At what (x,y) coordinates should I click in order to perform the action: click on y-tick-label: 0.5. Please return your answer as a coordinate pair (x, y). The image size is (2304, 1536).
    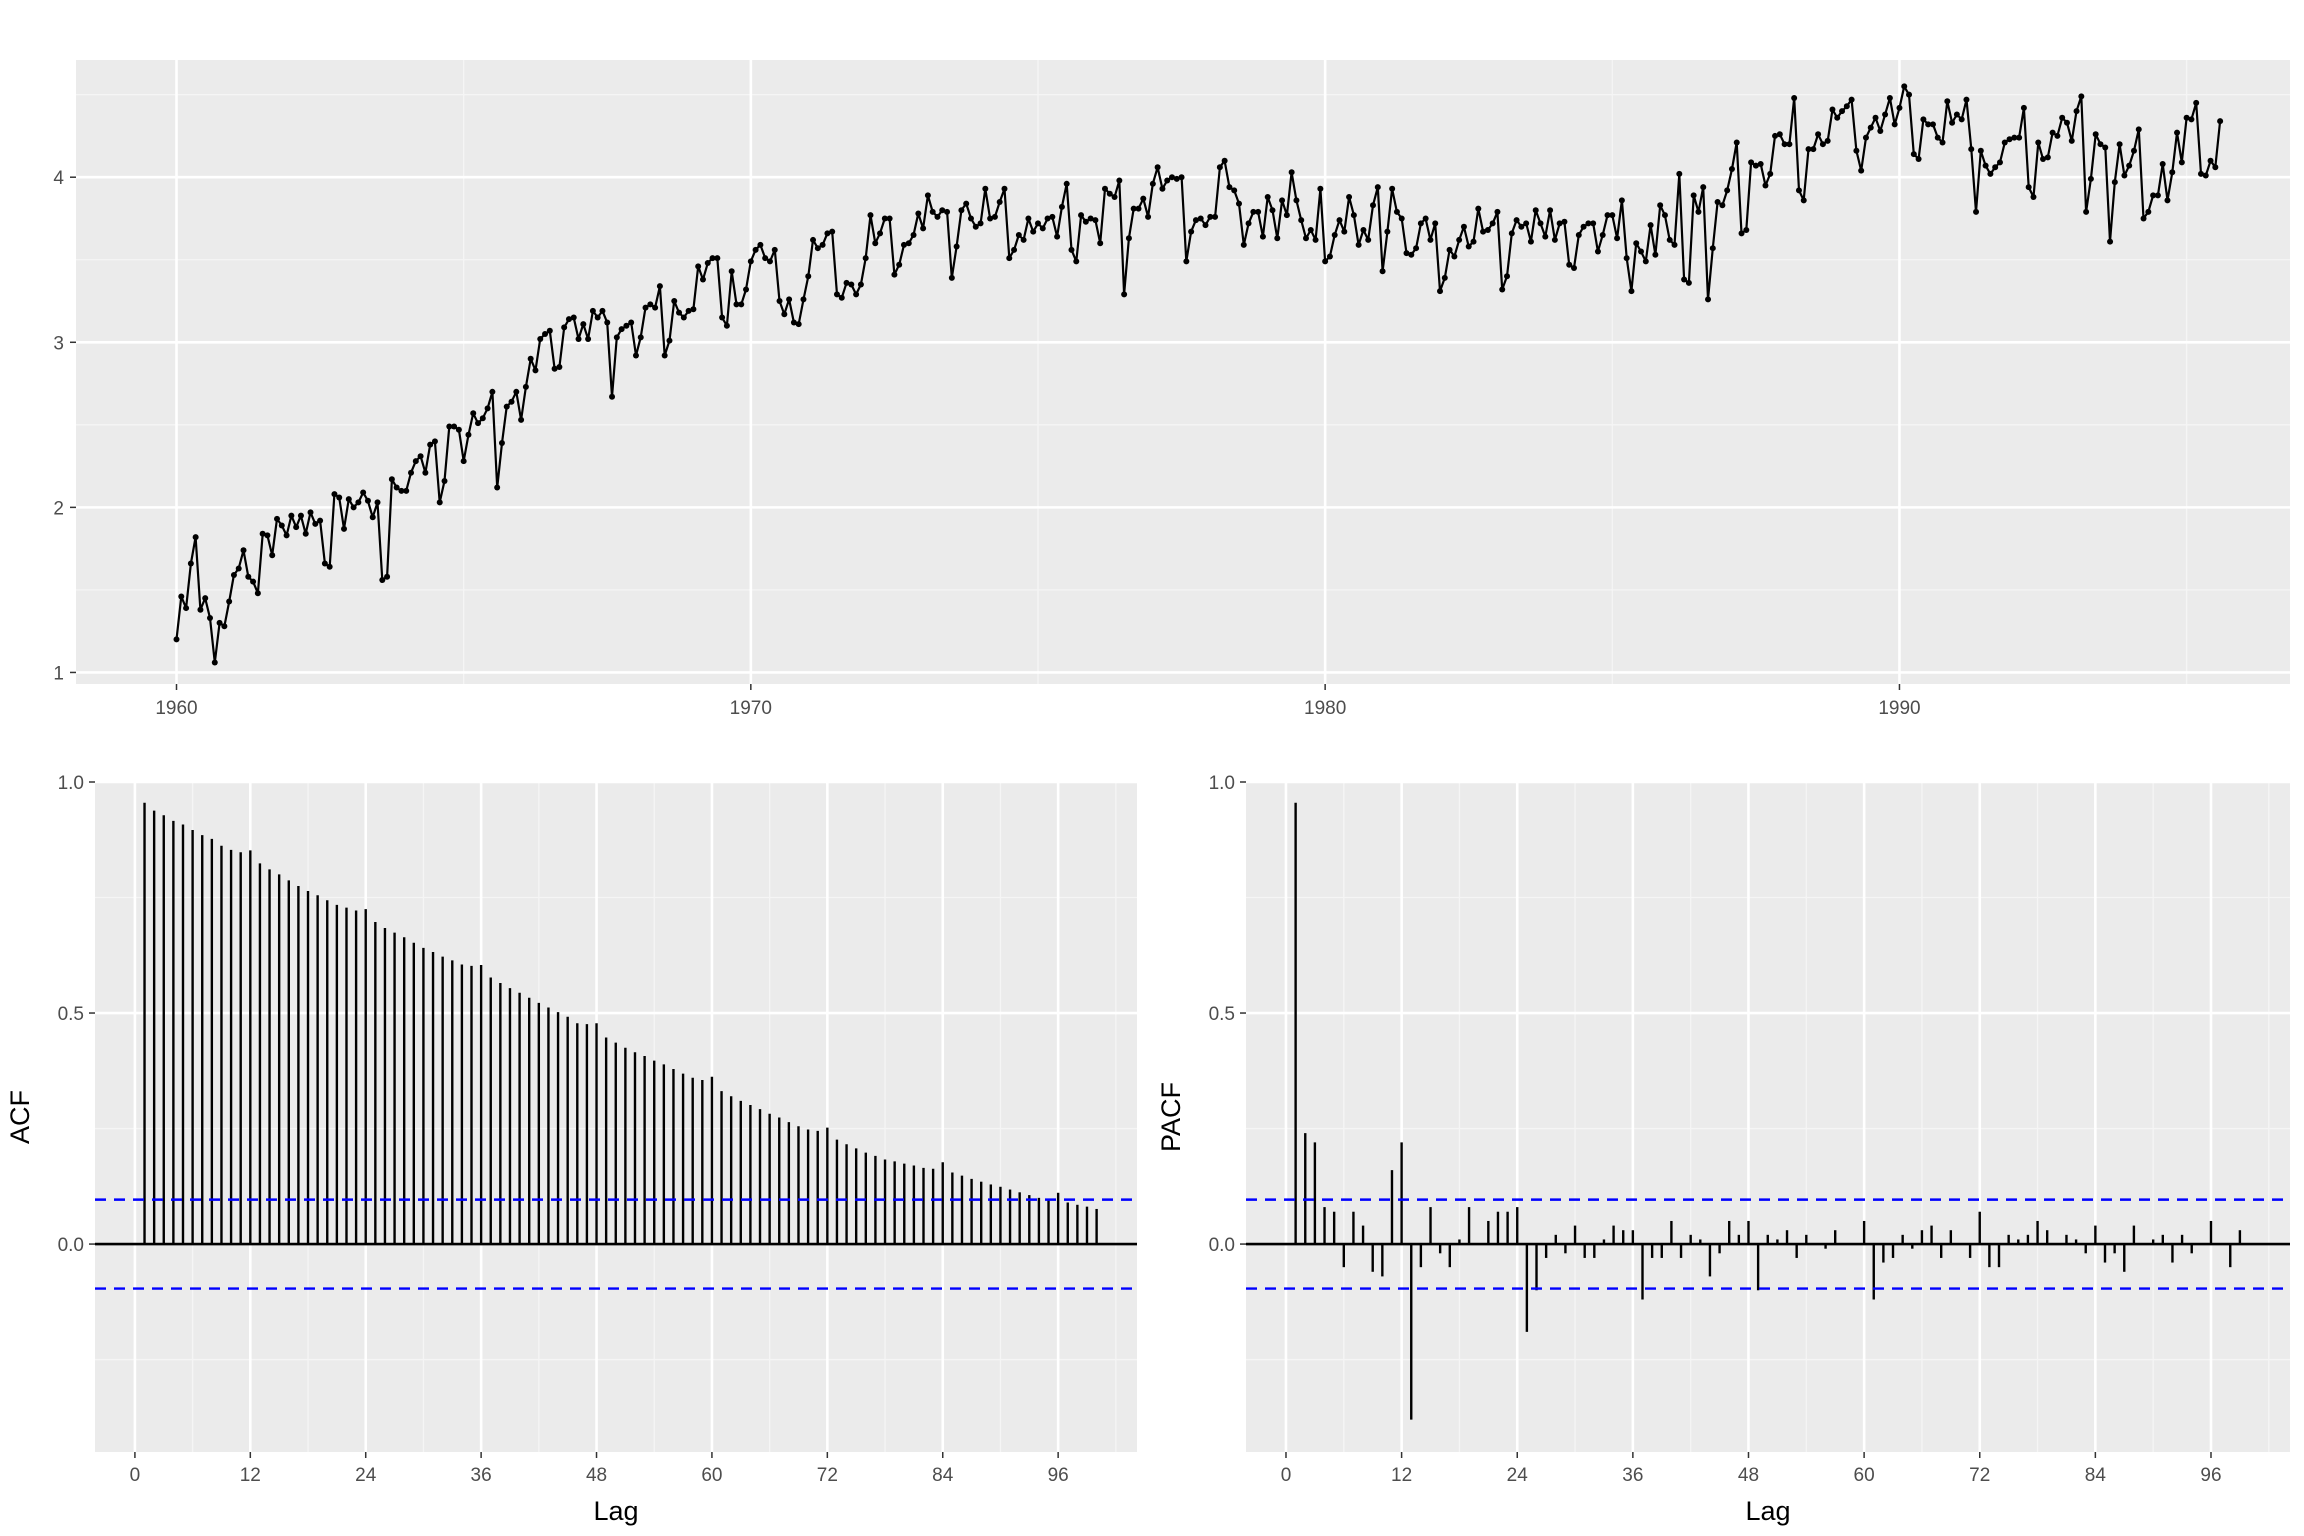
    Looking at the image, I should click on (1222, 1014).